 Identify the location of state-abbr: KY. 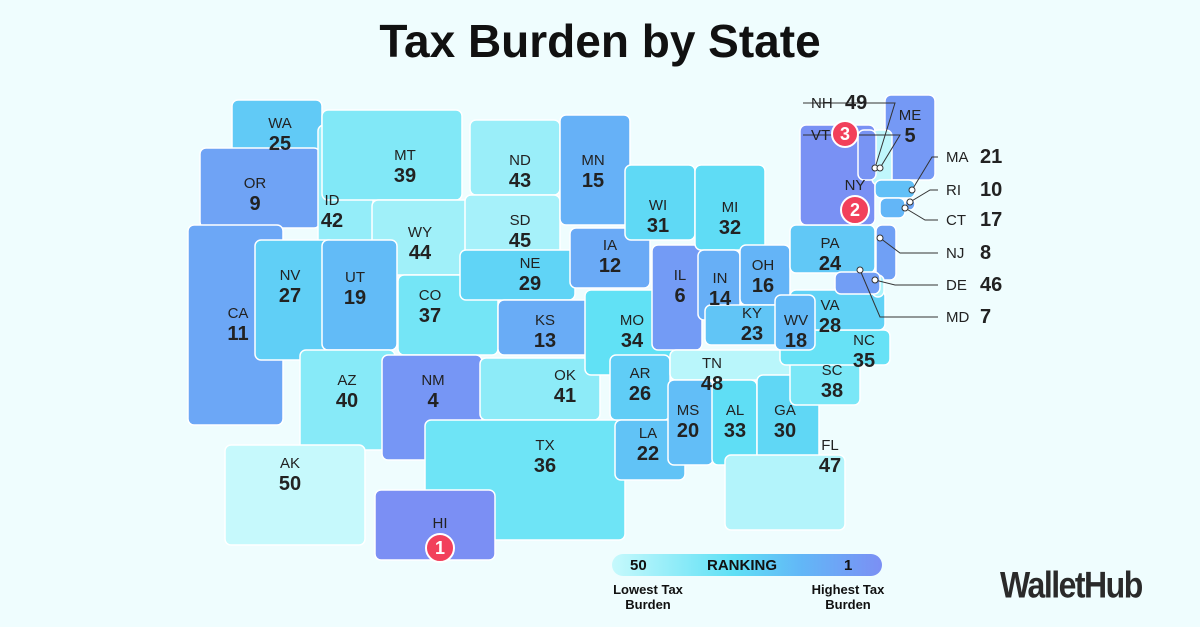
(752, 313).